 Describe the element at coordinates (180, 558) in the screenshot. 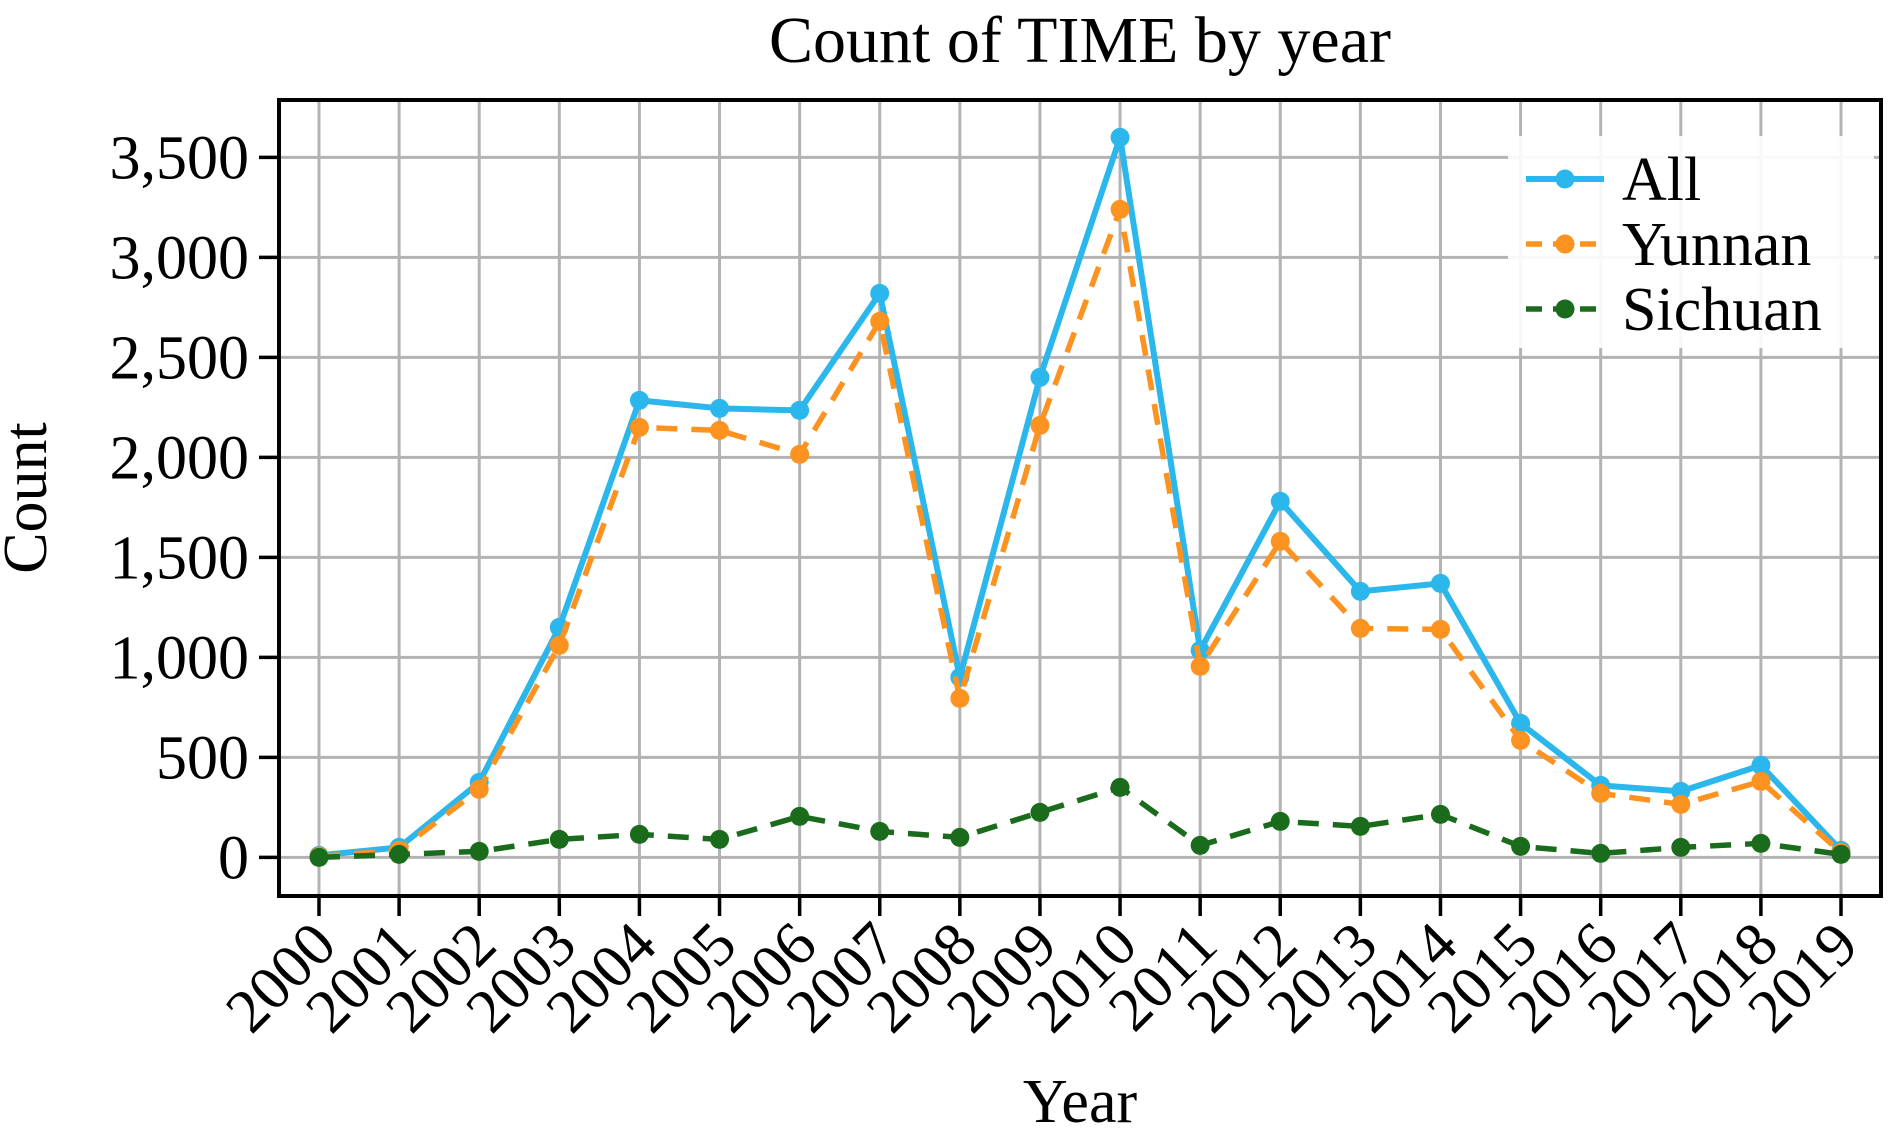

I see `y-tick-label: 1,500` at that location.